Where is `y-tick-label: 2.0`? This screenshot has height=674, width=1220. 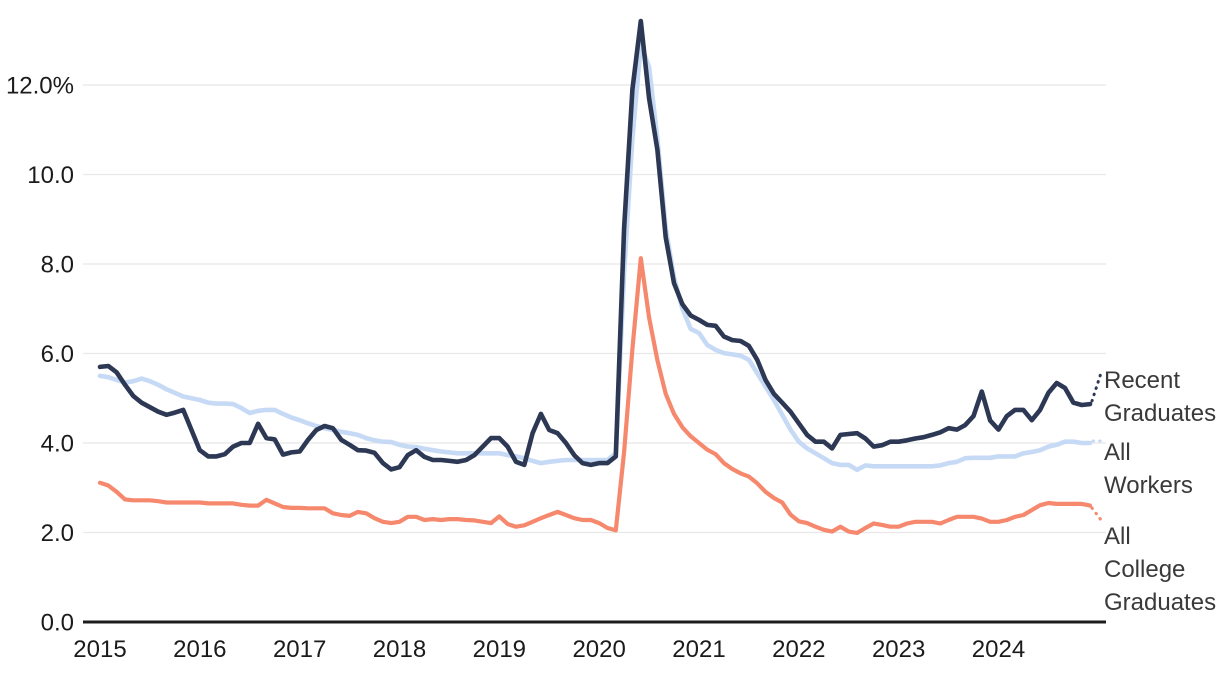
y-tick-label: 2.0 is located at coordinates (57, 533).